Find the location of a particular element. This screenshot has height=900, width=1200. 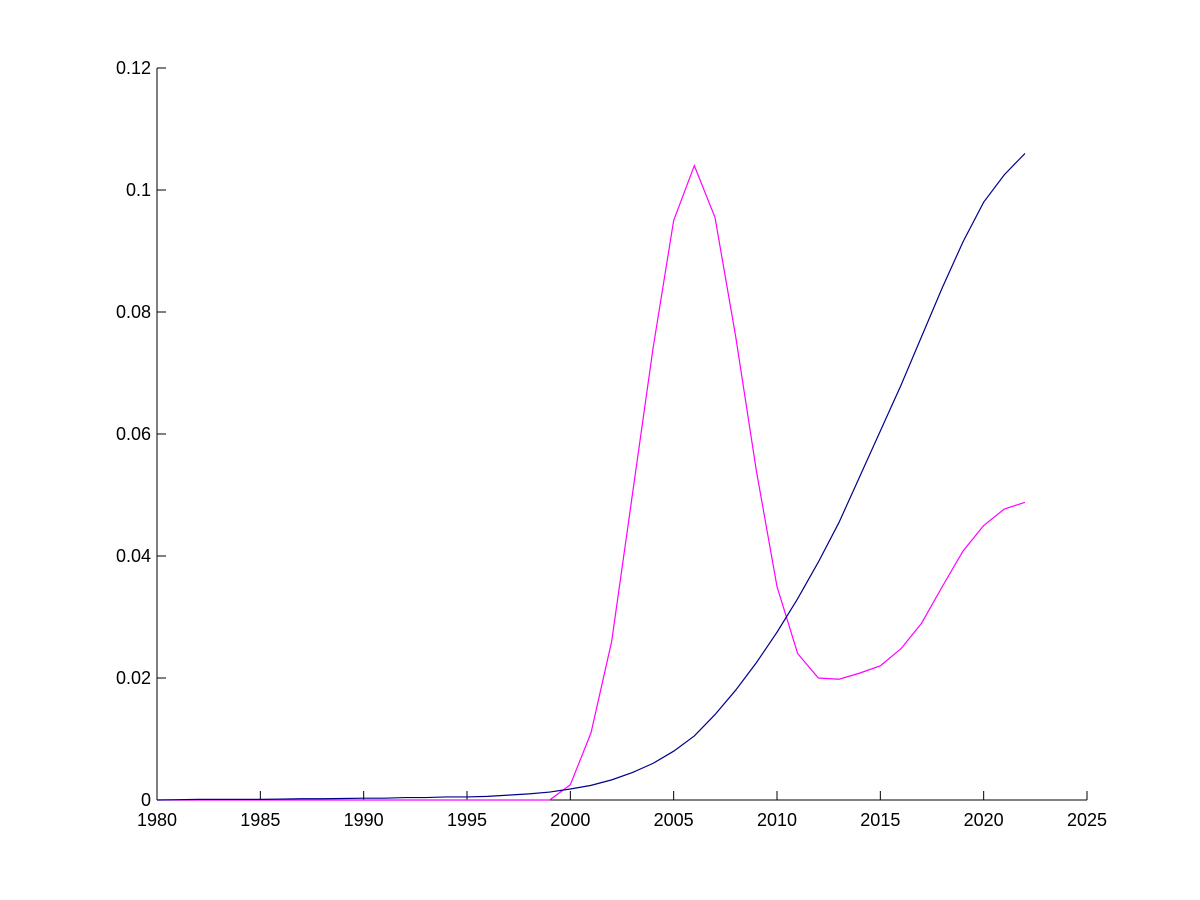

x-tick-label: 2010 is located at coordinates (777, 820).